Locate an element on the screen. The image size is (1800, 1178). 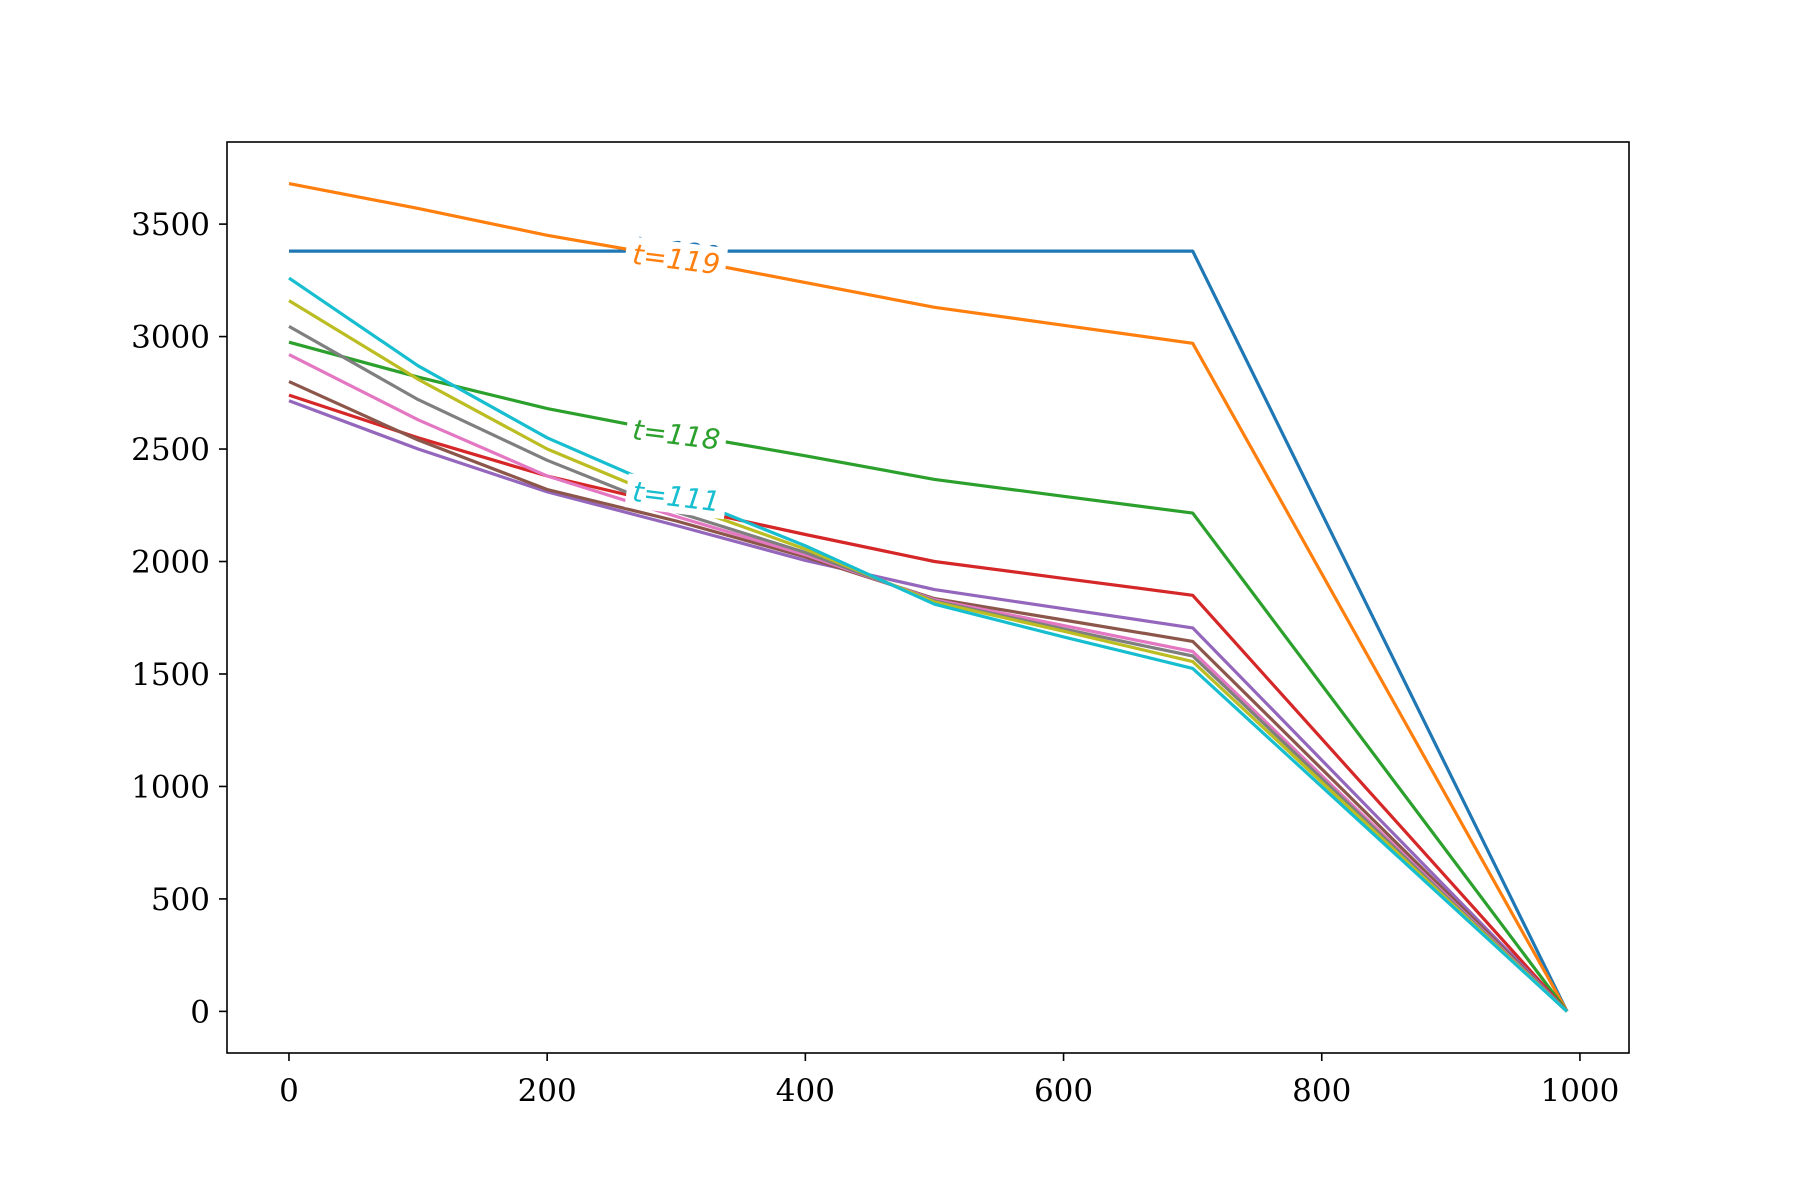
x-tick-label: 1000 is located at coordinates (1579, 1091).